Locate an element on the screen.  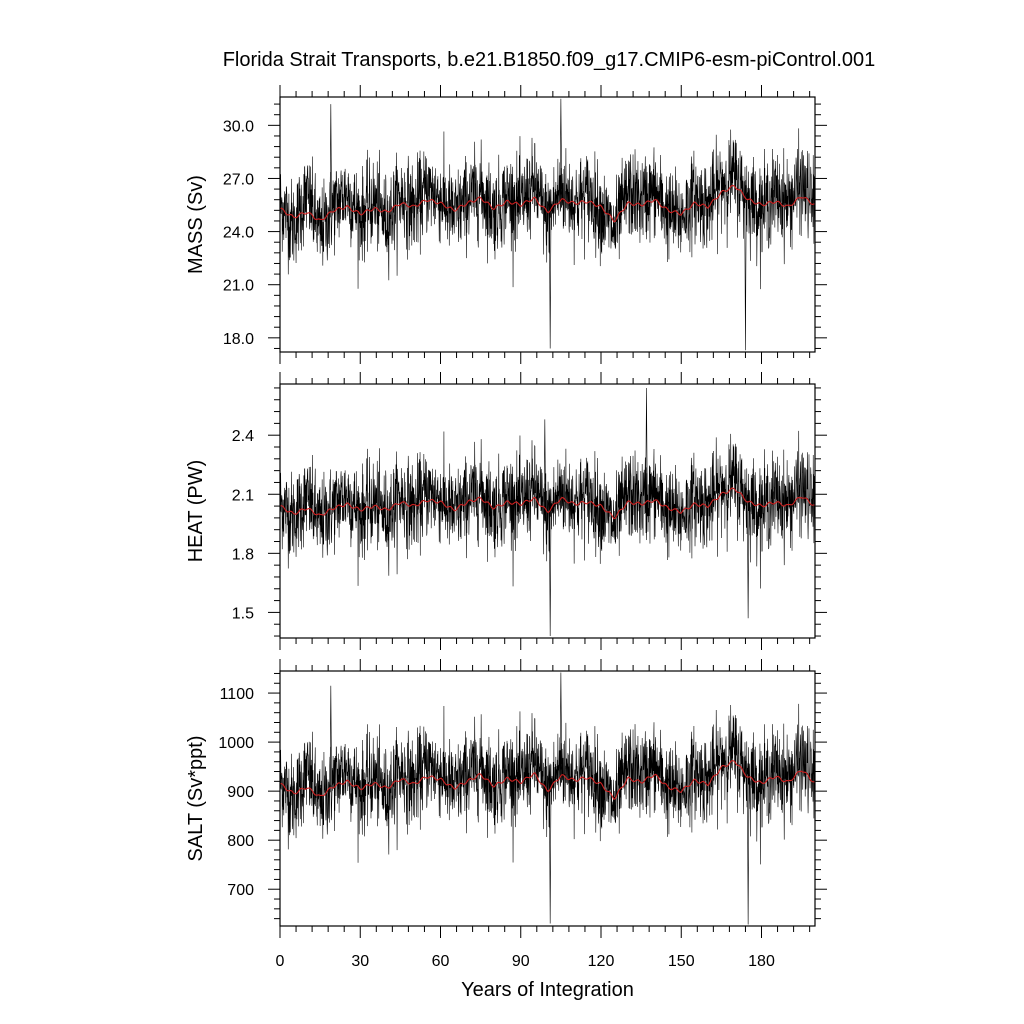
salt-xtick-label: 30 is located at coordinates (360, 961).